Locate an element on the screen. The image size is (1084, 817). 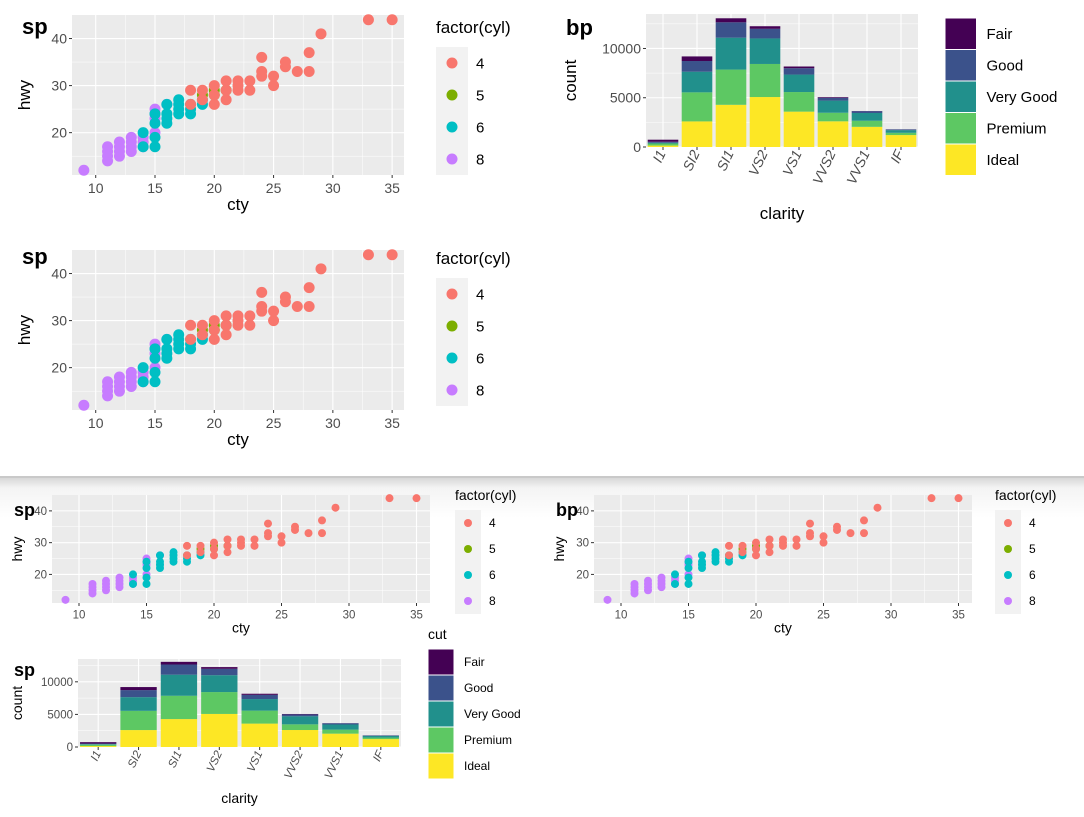
bar-segment-fair is located at coordinates (219, 668).